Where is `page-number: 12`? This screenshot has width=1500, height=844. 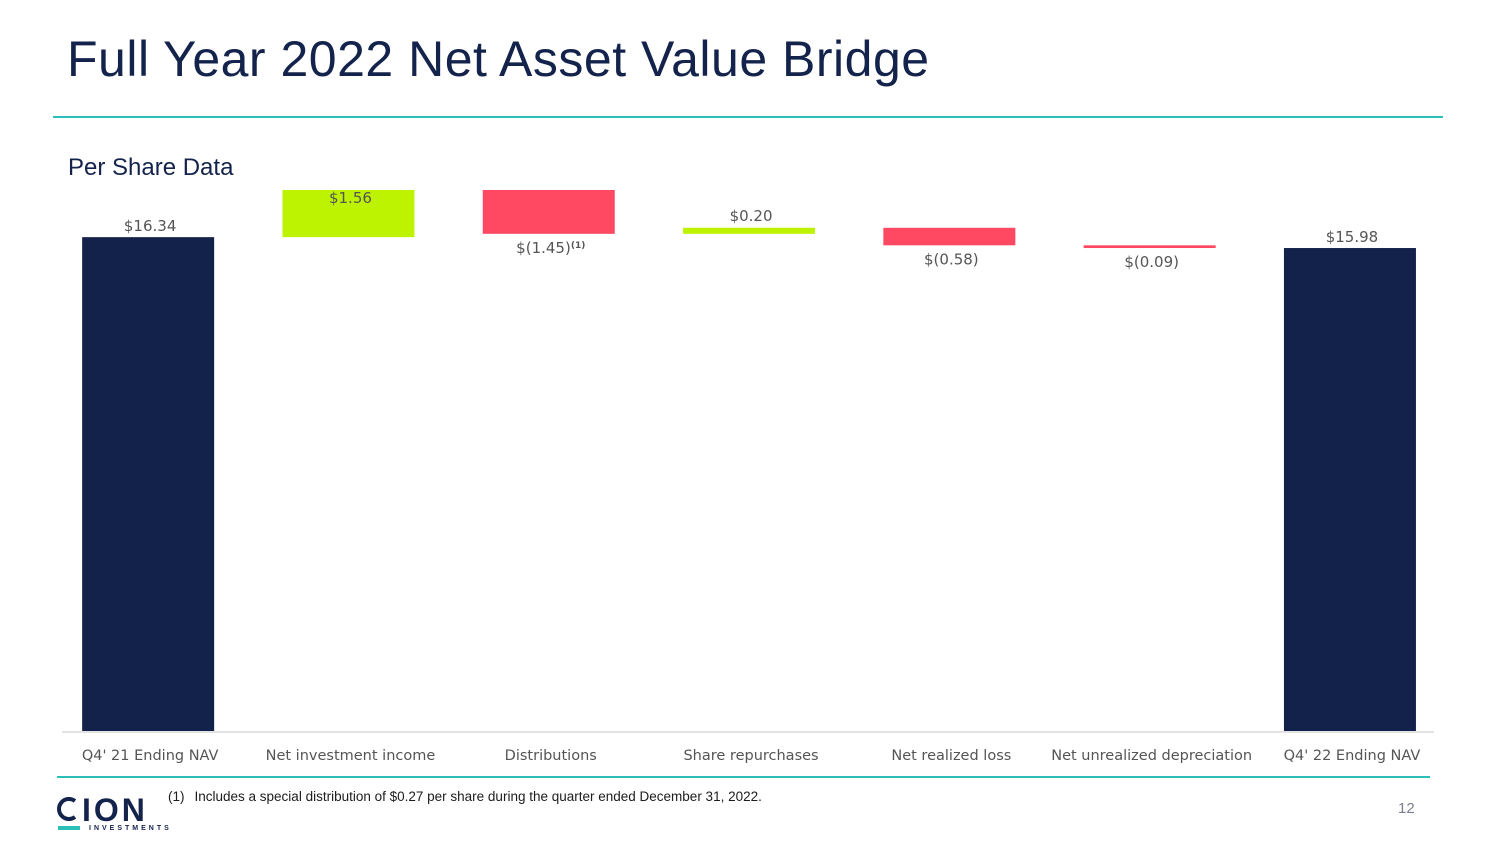 page-number: 12 is located at coordinates (1406, 808).